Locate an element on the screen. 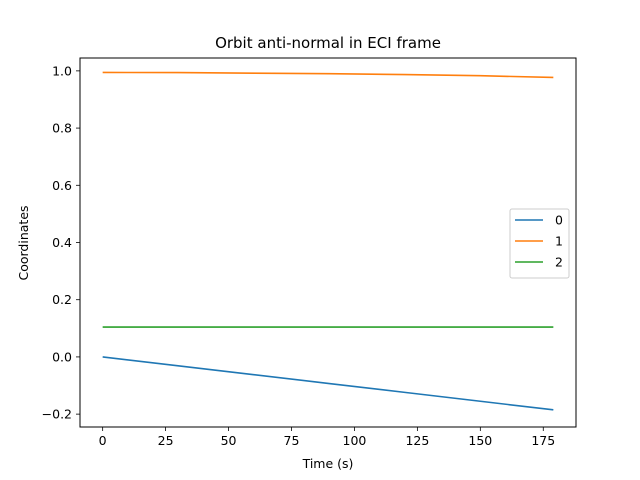 This screenshot has height=480, width=640. x-axis: 0 25 50 75 100 125 150 175 is located at coordinates (327, 437).